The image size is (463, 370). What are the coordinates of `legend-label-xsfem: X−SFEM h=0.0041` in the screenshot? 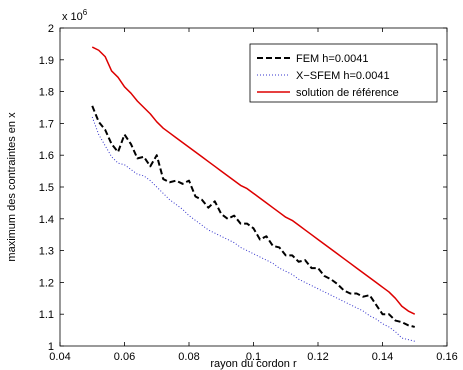 It's located at (343, 76).